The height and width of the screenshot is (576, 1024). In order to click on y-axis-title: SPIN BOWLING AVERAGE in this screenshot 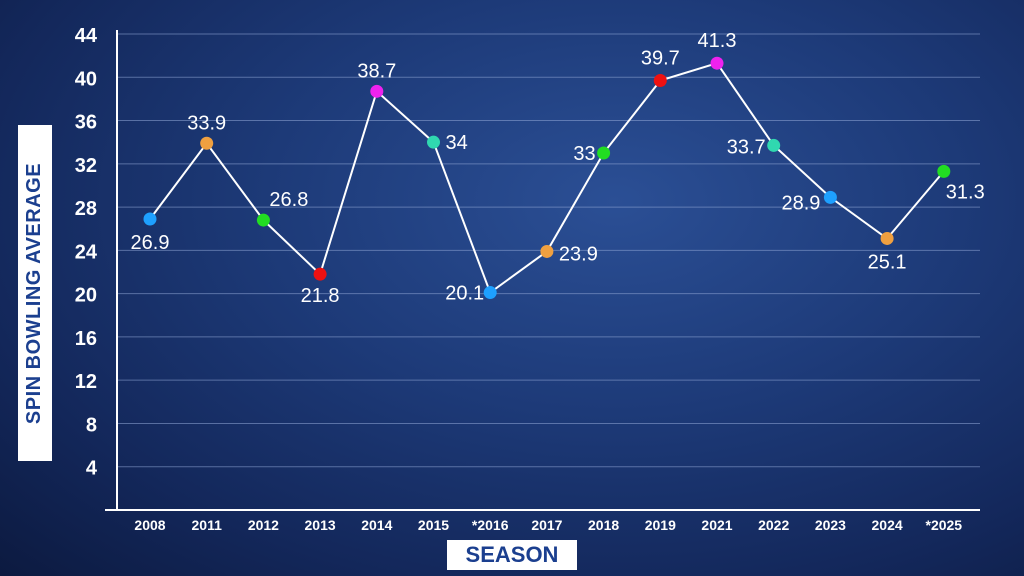, I will do `click(35, 293)`.